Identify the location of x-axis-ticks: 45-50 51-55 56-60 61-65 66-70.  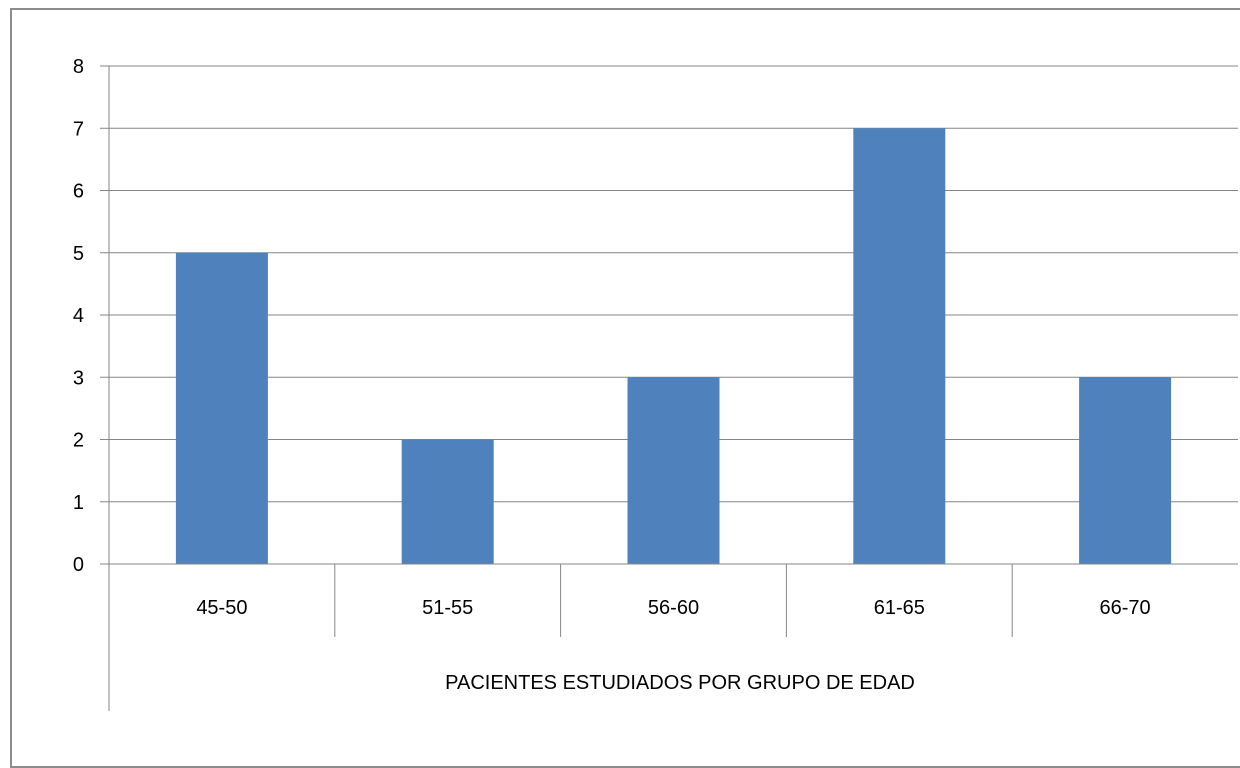
(673, 600).